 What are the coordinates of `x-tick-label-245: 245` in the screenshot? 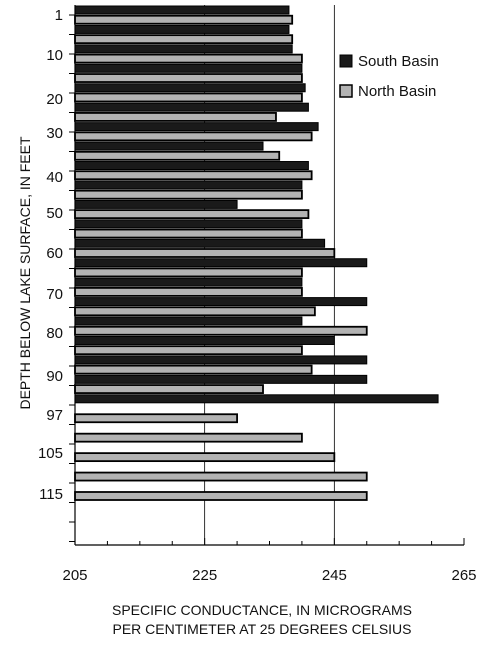 It's located at (334, 575).